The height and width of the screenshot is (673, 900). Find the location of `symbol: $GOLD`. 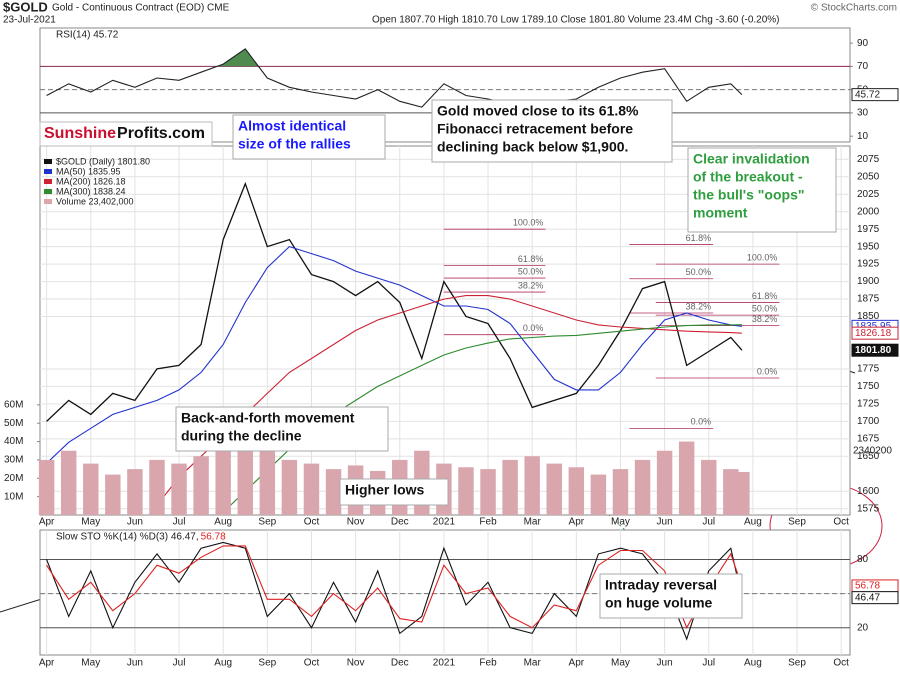

symbol: $GOLD is located at coordinates (25, 7).